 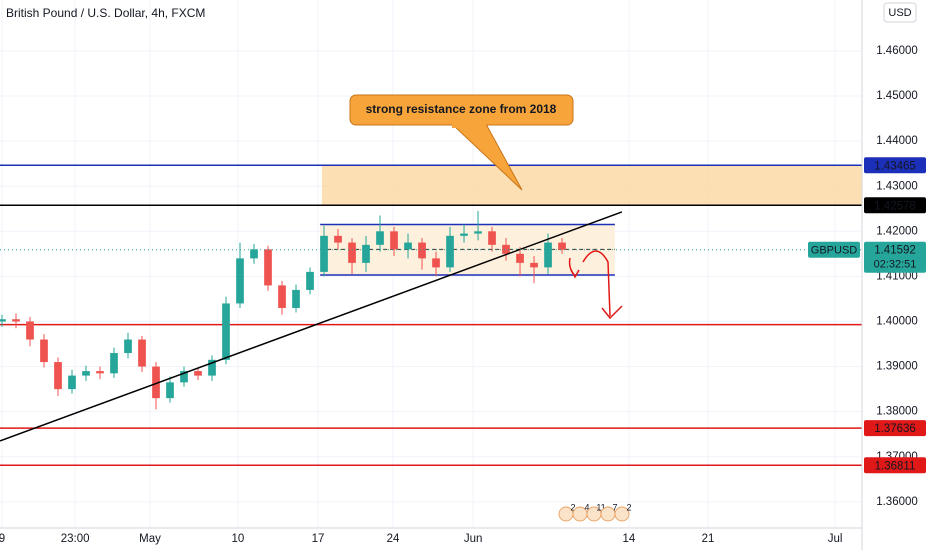 I want to click on level-label: 1.43465, so click(x=895, y=166).